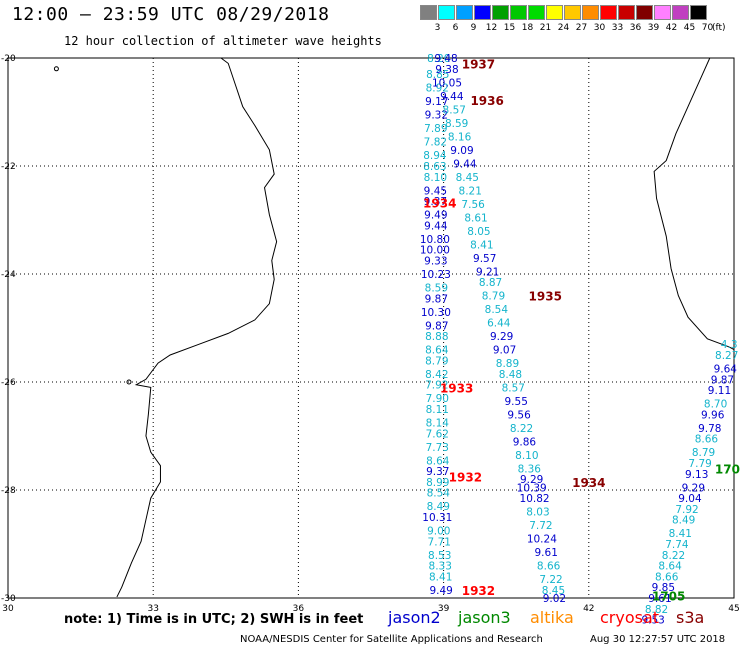  I want to click on wave-height-value: 9.13, so click(696, 475).